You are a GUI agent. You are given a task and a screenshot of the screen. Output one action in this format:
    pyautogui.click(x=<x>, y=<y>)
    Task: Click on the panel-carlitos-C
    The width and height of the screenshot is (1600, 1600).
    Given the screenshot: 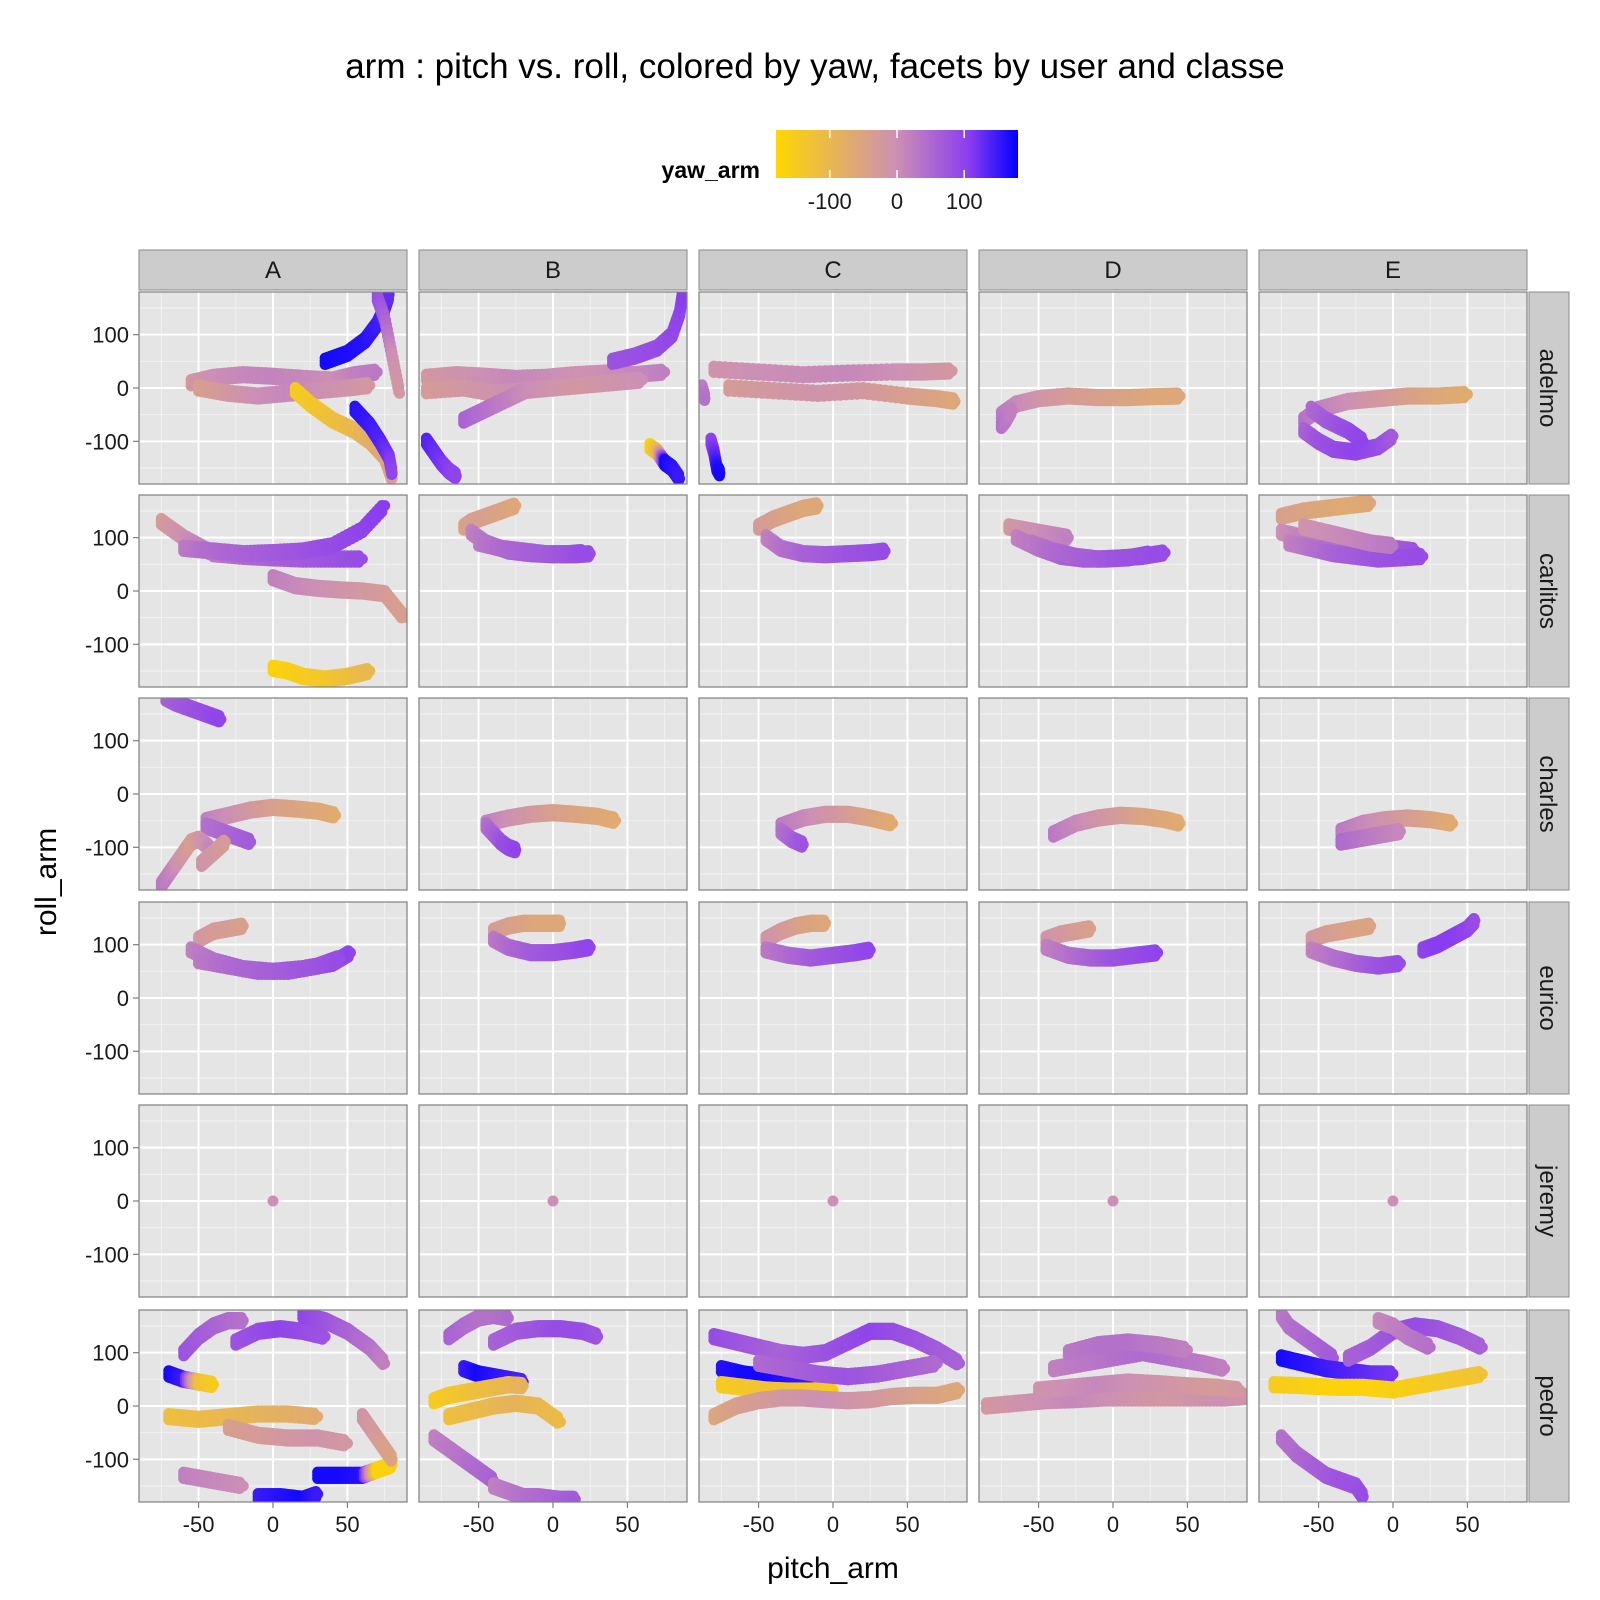 What is the action you would take?
    pyautogui.click(x=833, y=591)
    